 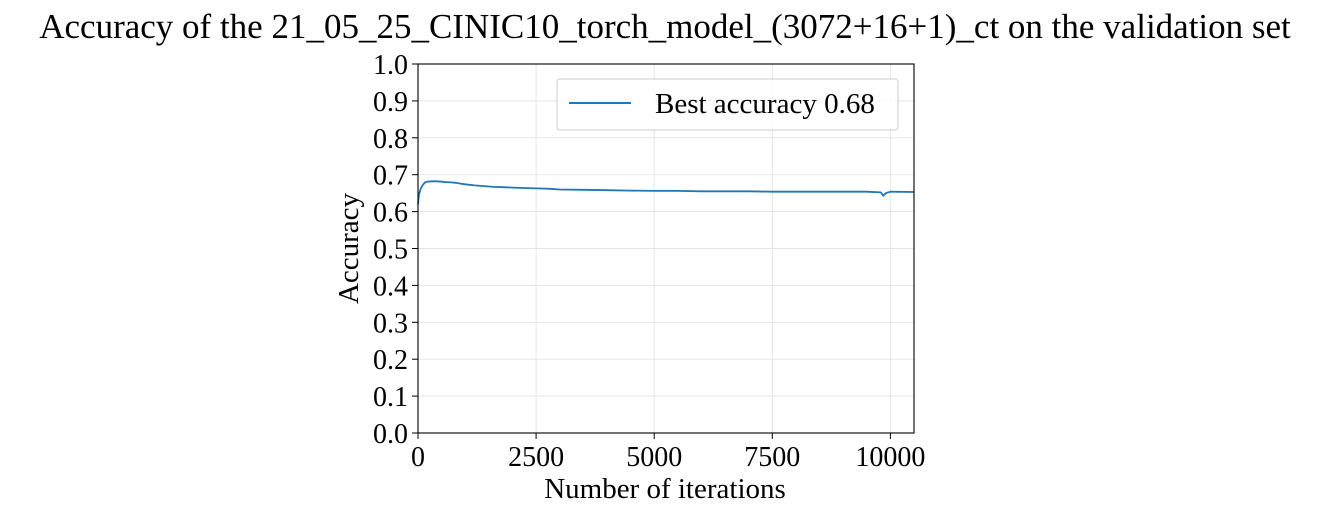 What do you see at coordinates (390, 213) in the screenshot?
I see `y-tick-label: 0.6` at bounding box center [390, 213].